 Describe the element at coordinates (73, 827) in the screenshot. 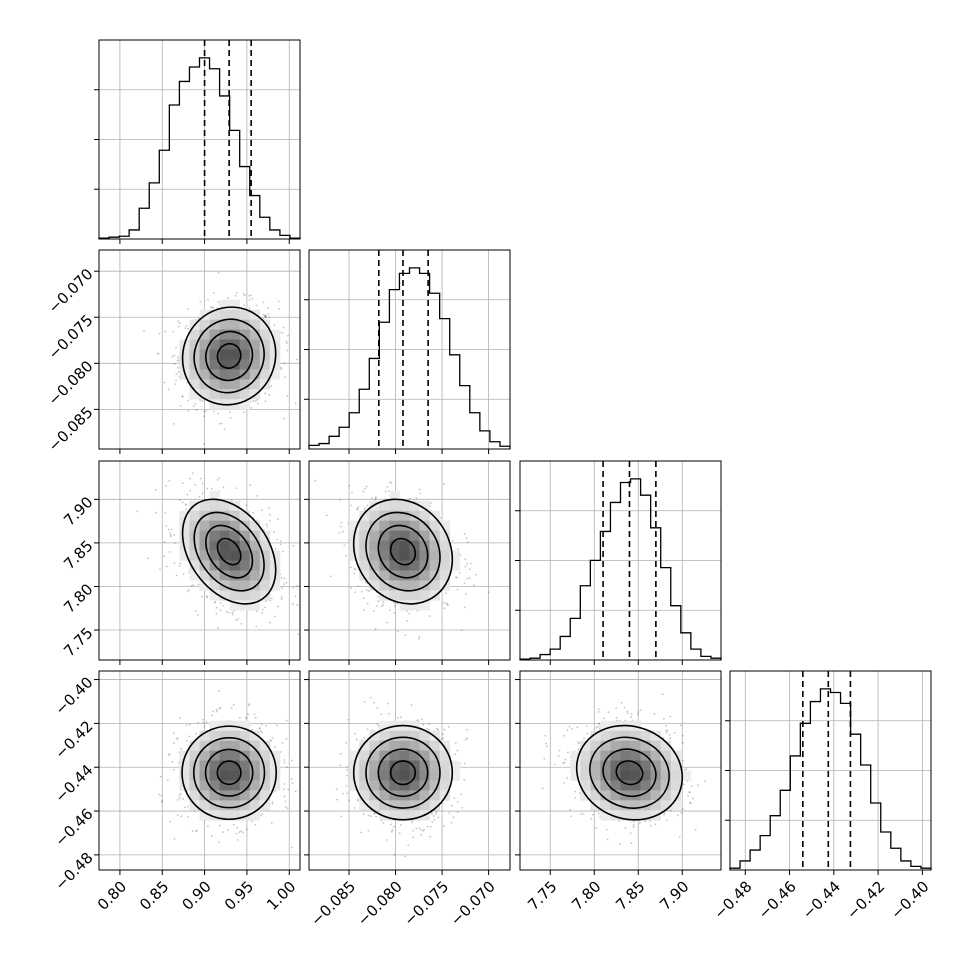

I see `y-tick-label: −0.46` at that location.